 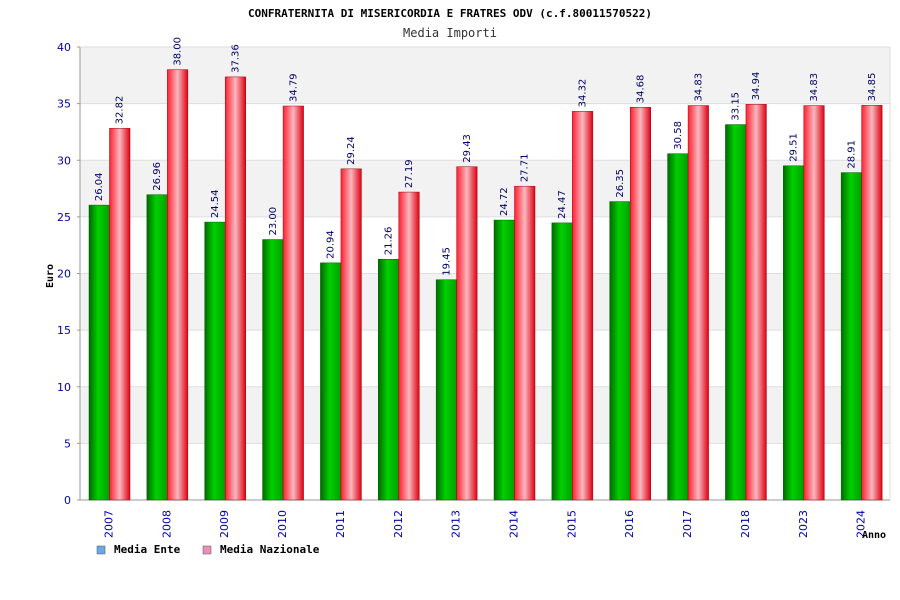 What do you see at coordinates (583, 93) in the screenshot?
I see `data-label: 34.32` at bounding box center [583, 93].